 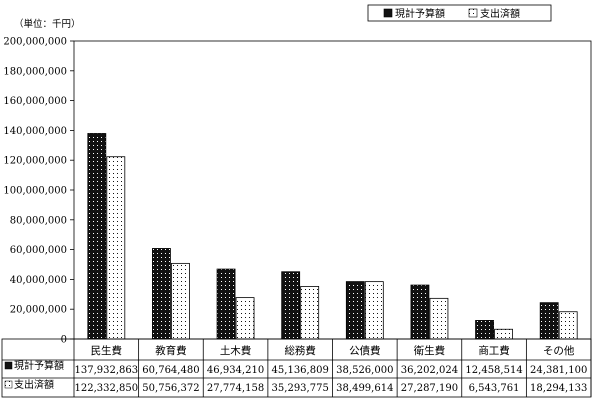 What do you see at coordinates (558, 370) in the screenshot?
I see `table-cell-budget: 24,381,100` at bounding box center [558, 370].